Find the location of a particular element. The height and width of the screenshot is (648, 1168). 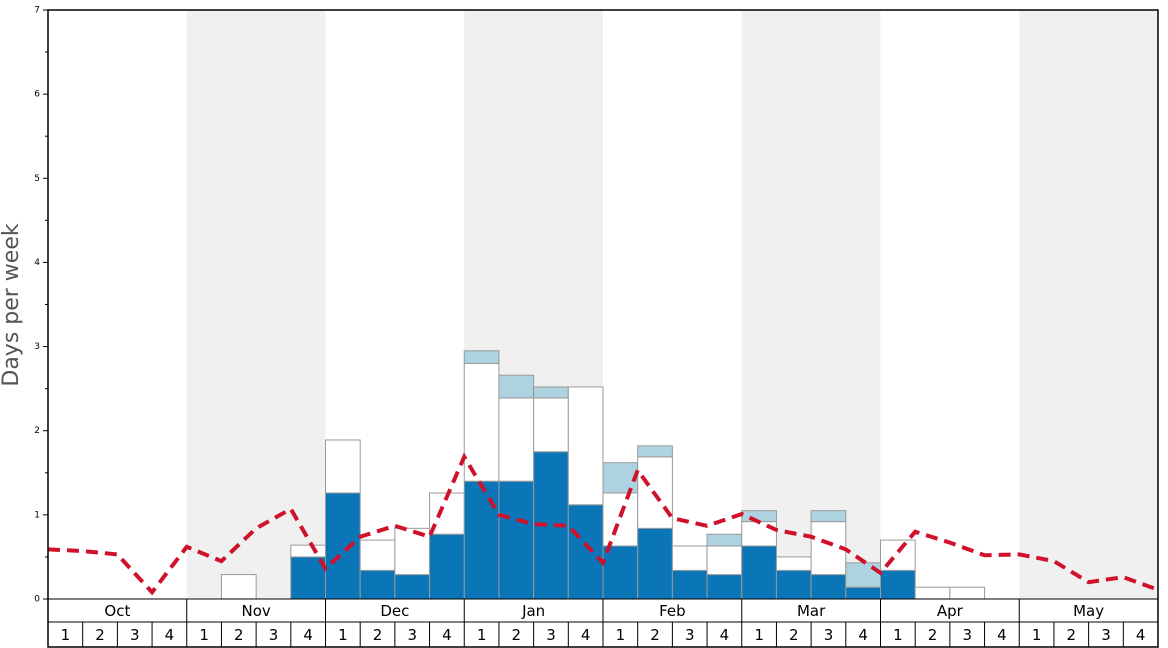

y-tick-label: 2 is located at coordinates (37, 431).